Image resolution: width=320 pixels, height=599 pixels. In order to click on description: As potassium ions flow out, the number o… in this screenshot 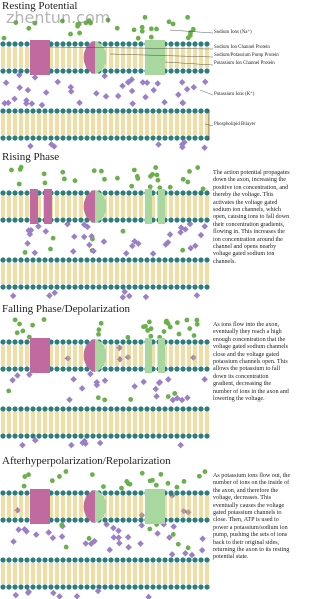, I will do `click(252, 517)`.